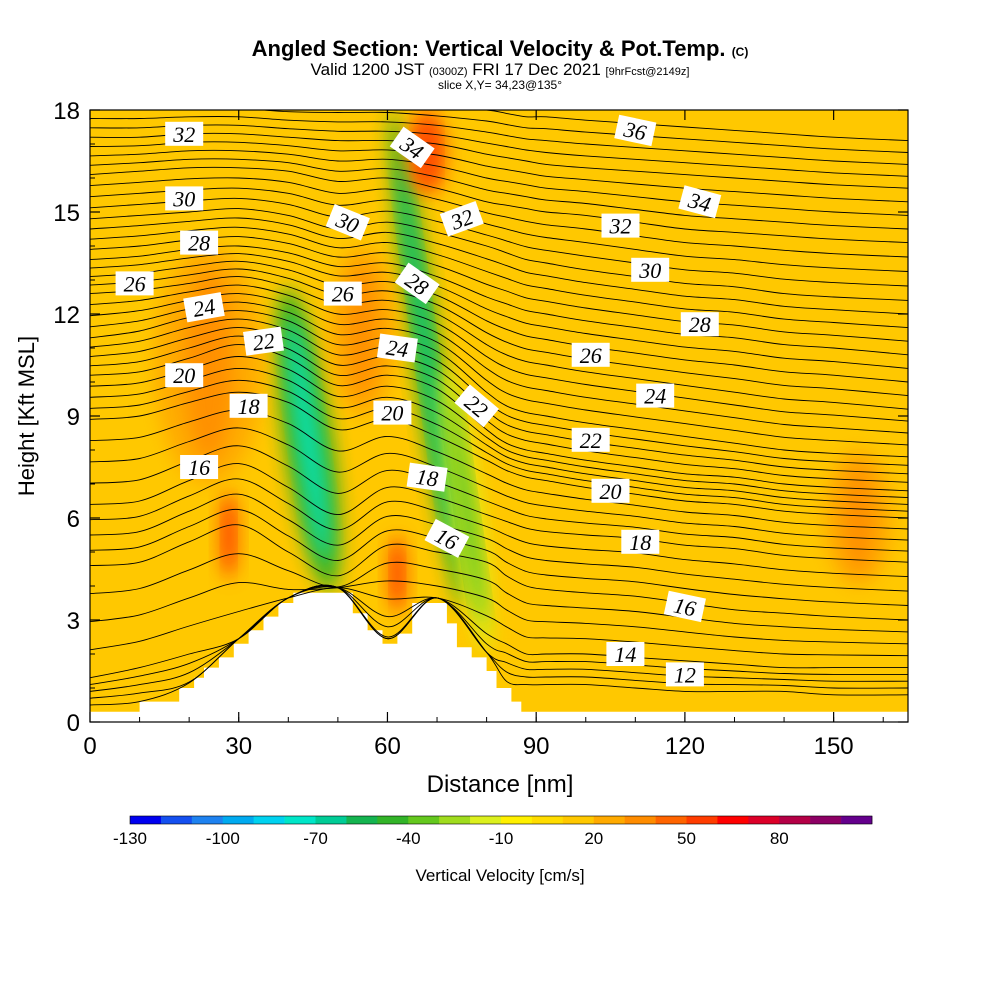  I want to click on valid-utc: (0300Z), so click(448, 72).